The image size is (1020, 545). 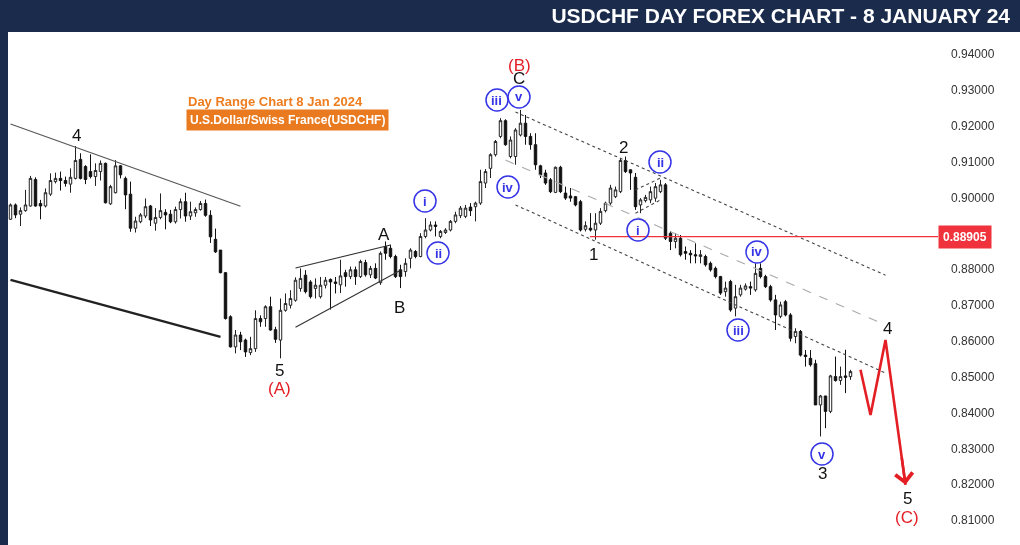 I want to click on text: Day Range Chart 8 Jan 2024, so click(x=275, y=101).